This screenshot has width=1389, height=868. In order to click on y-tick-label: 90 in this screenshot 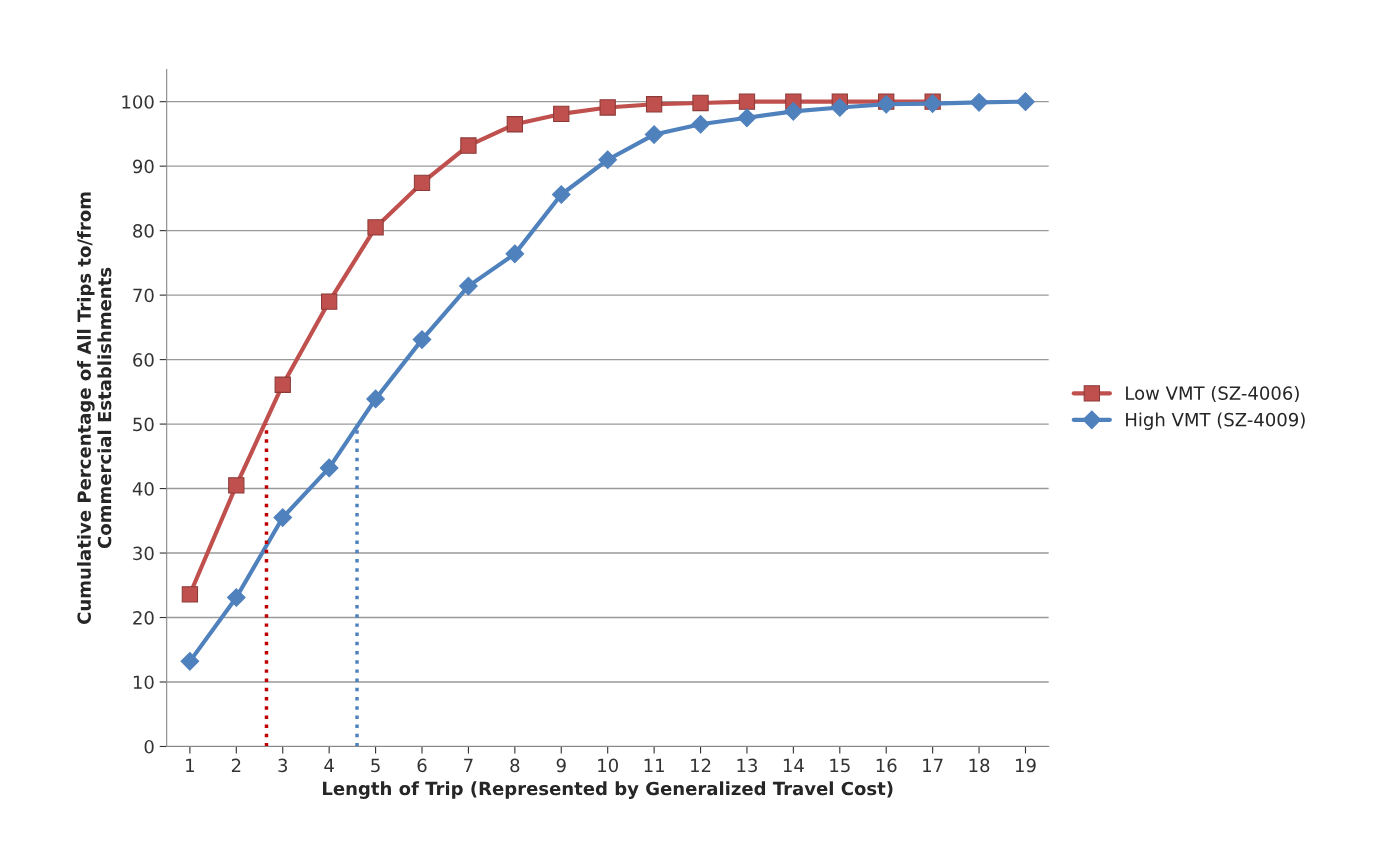, I will do `click(143, 166)`.